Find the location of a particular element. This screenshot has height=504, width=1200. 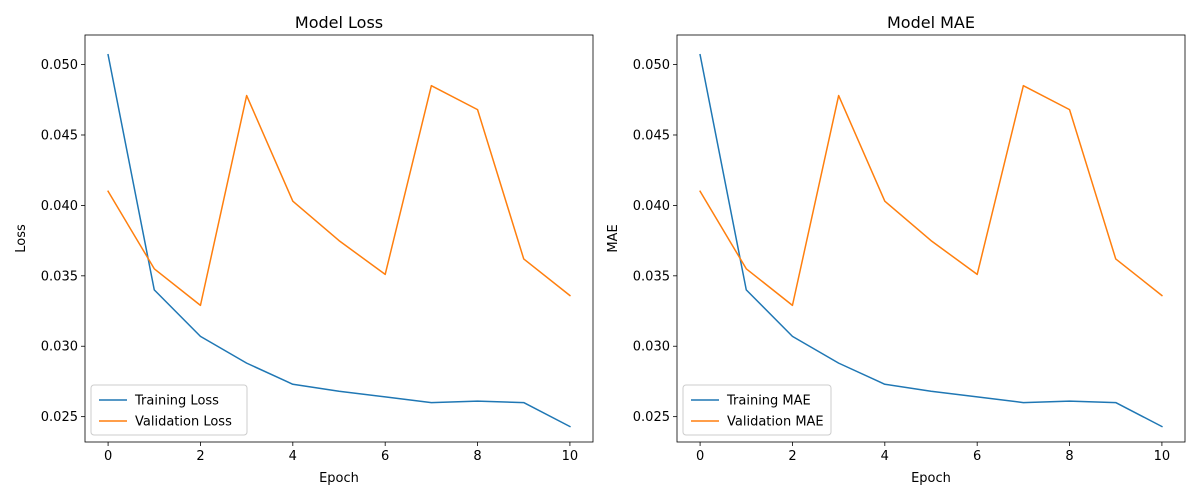

chart-title: Model MAE is located at coordinates (931, 22).